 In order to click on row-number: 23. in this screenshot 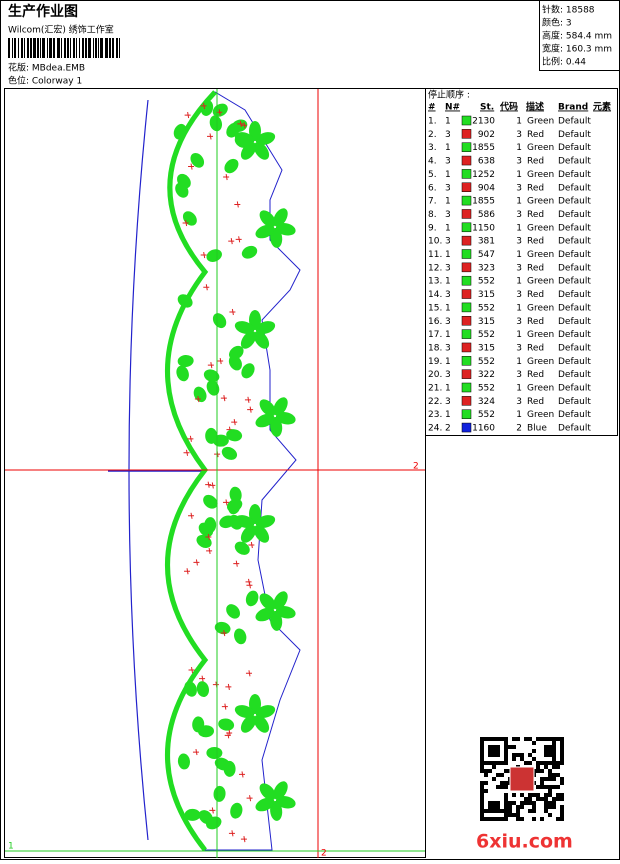, I will do `click(435, 415)`.